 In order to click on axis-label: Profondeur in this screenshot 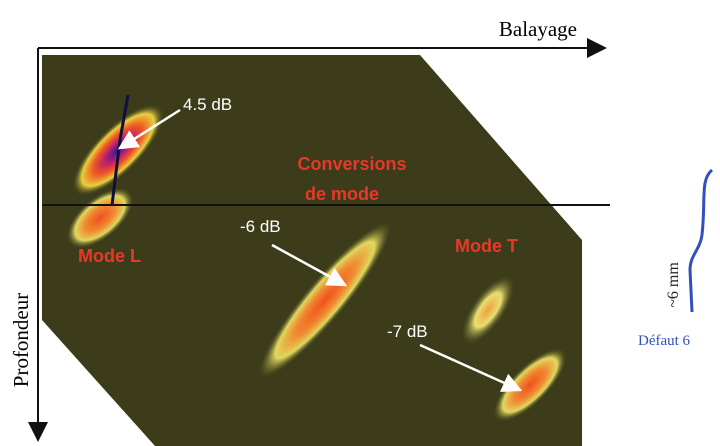, I will do `click(21, 340)`.